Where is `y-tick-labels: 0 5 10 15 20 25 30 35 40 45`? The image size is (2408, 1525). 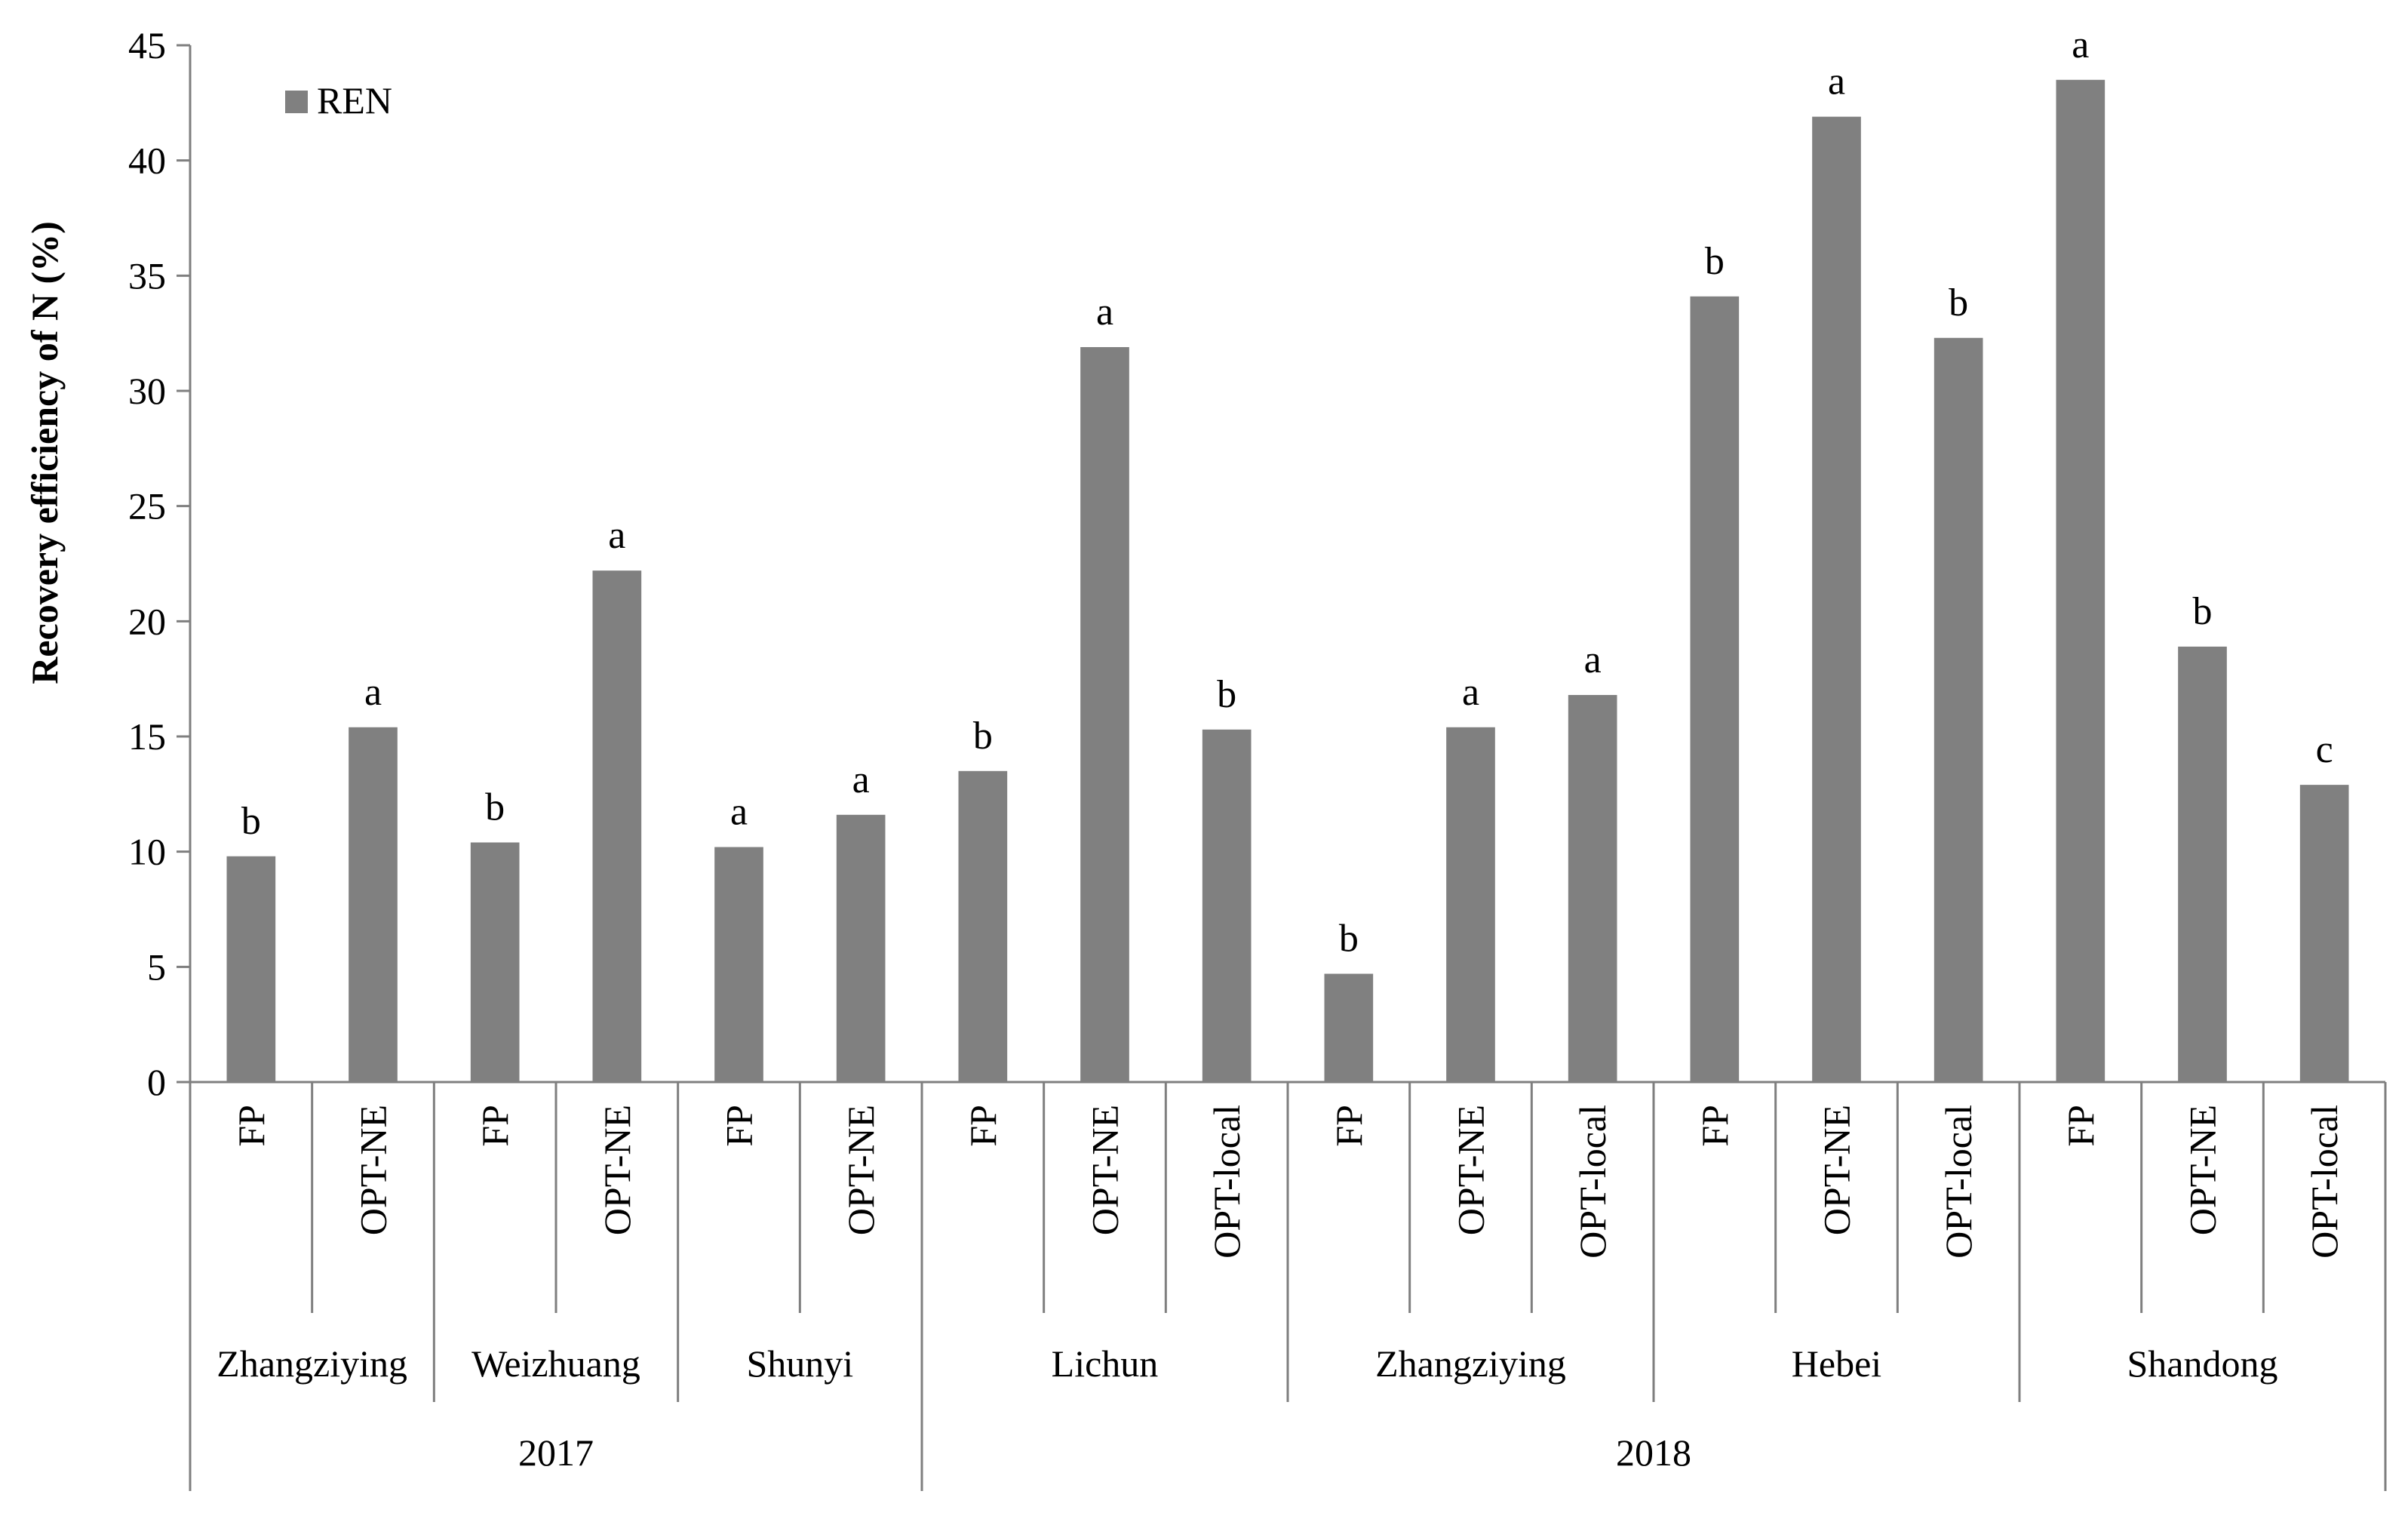
y-tick-labels: 0 5 10 15 20 25 30 35 40 45 is located at coordinates (147, 564).